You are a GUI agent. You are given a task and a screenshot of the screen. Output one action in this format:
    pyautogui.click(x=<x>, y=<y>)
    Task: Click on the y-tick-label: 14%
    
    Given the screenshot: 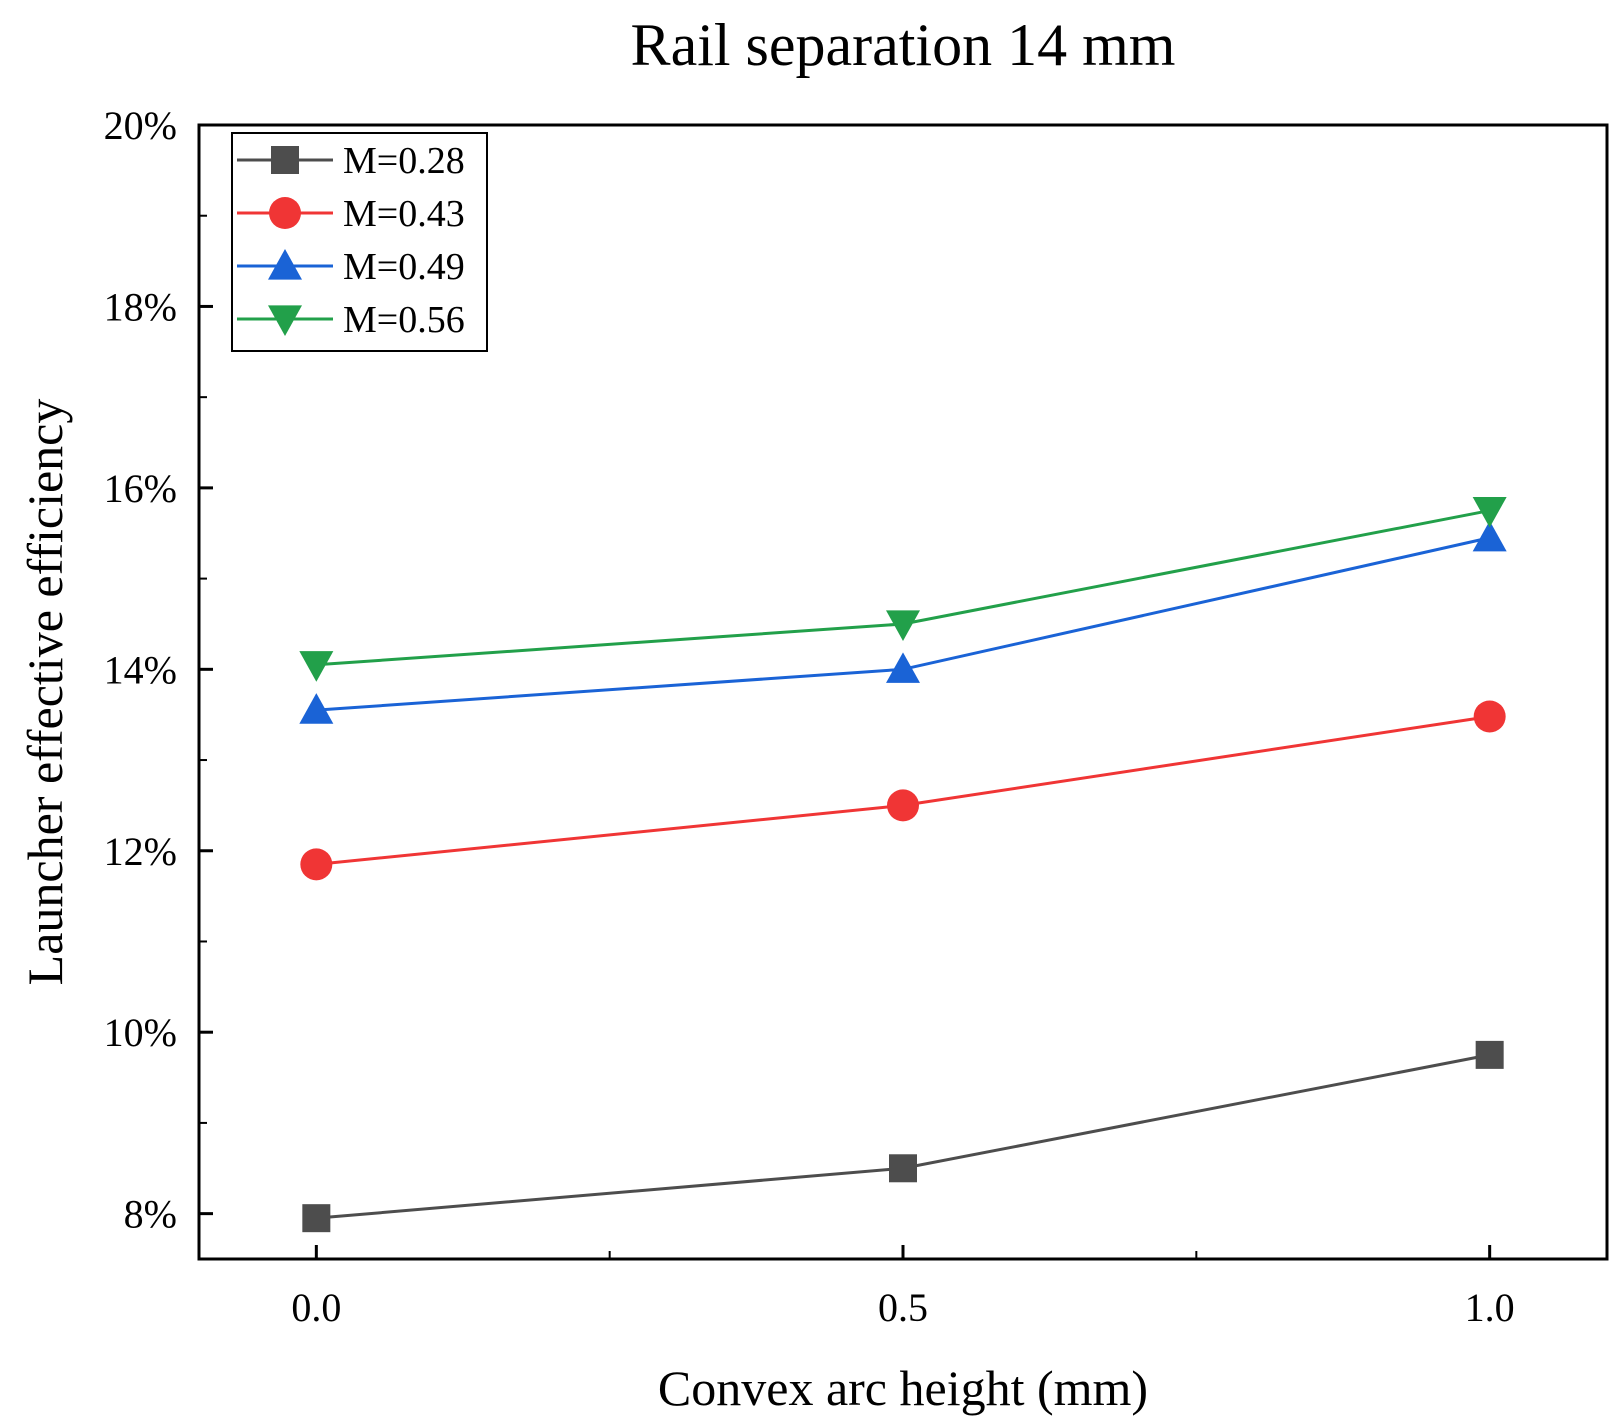 What is the action you would take?
    pyautogui.click(x=140, y=669)
    